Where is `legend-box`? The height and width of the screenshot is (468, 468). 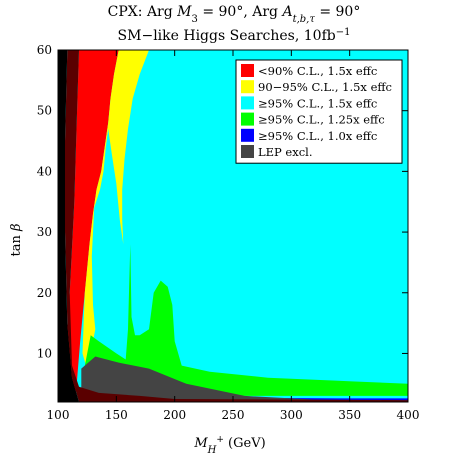 legend-box is located at coordinates (319, 111).